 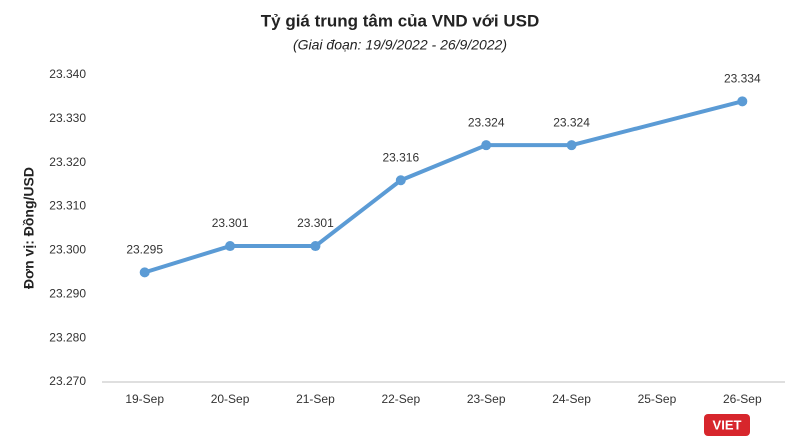 What do you see at coordinates (67, 293) in the screenshot?
I see `y-tick-label: 23.290` at bounding box center [67, 293].